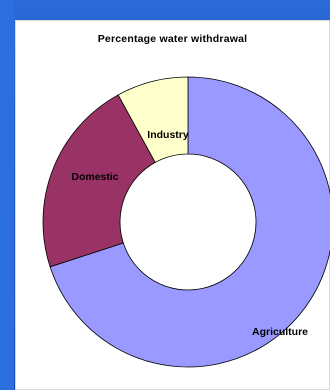 The image size is (330, 390). What do you see at coordinates (153, 119) in the screenshot?
I see `slice-industry` at bounding box center [153, 119].